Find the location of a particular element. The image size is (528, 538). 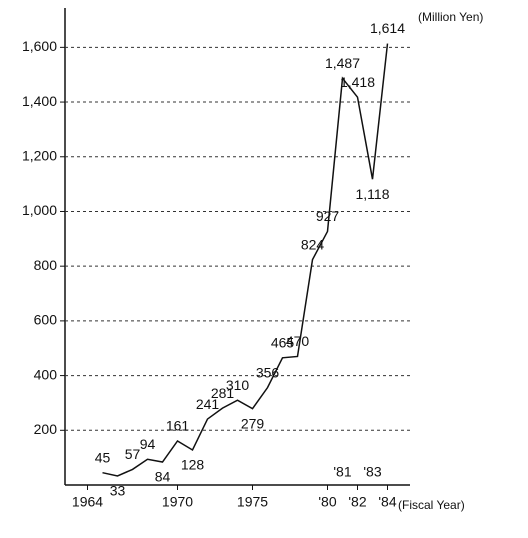

data-label: 281 is located at coordinates (223, 393).